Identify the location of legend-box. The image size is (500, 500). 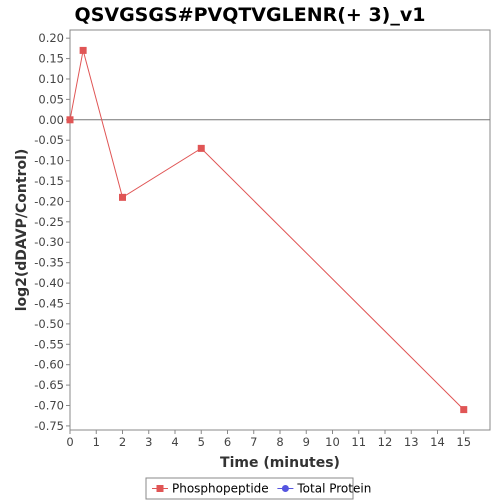
(249, 488).